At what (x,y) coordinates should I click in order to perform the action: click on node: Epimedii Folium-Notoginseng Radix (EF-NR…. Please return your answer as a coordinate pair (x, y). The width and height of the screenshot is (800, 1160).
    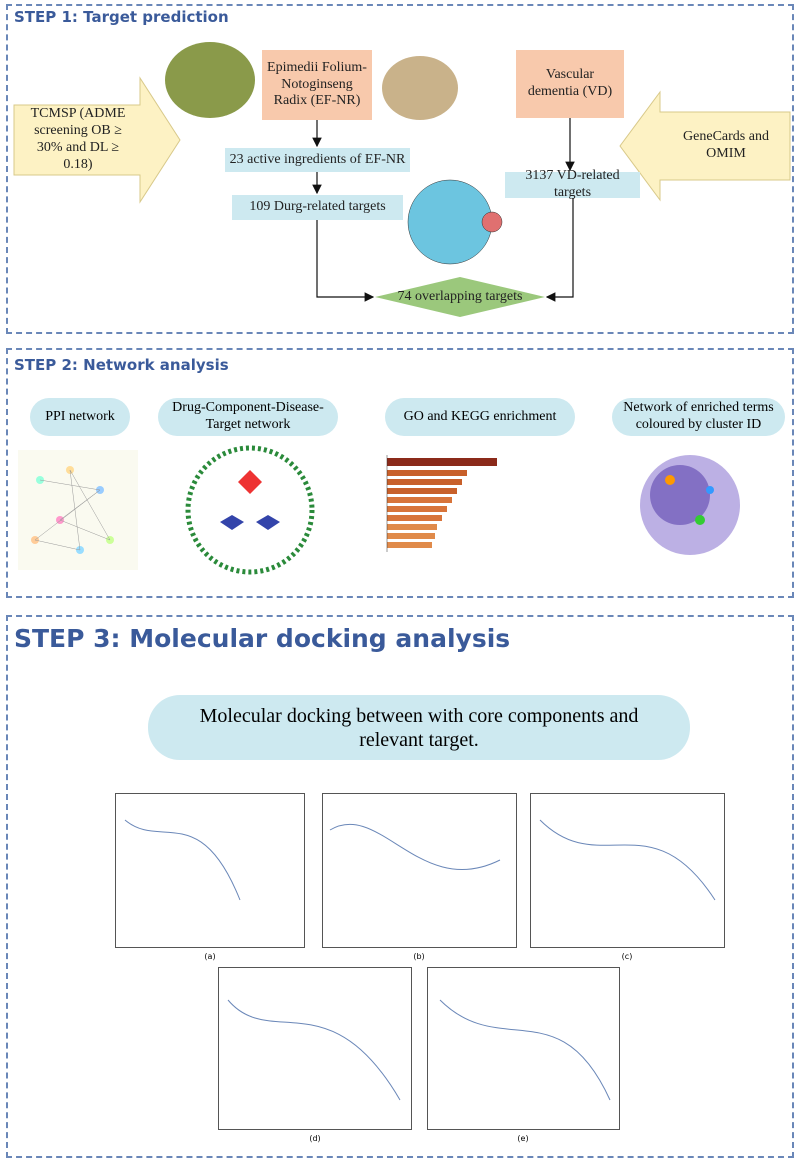
    Looking at the image, I should click on (317, 85).